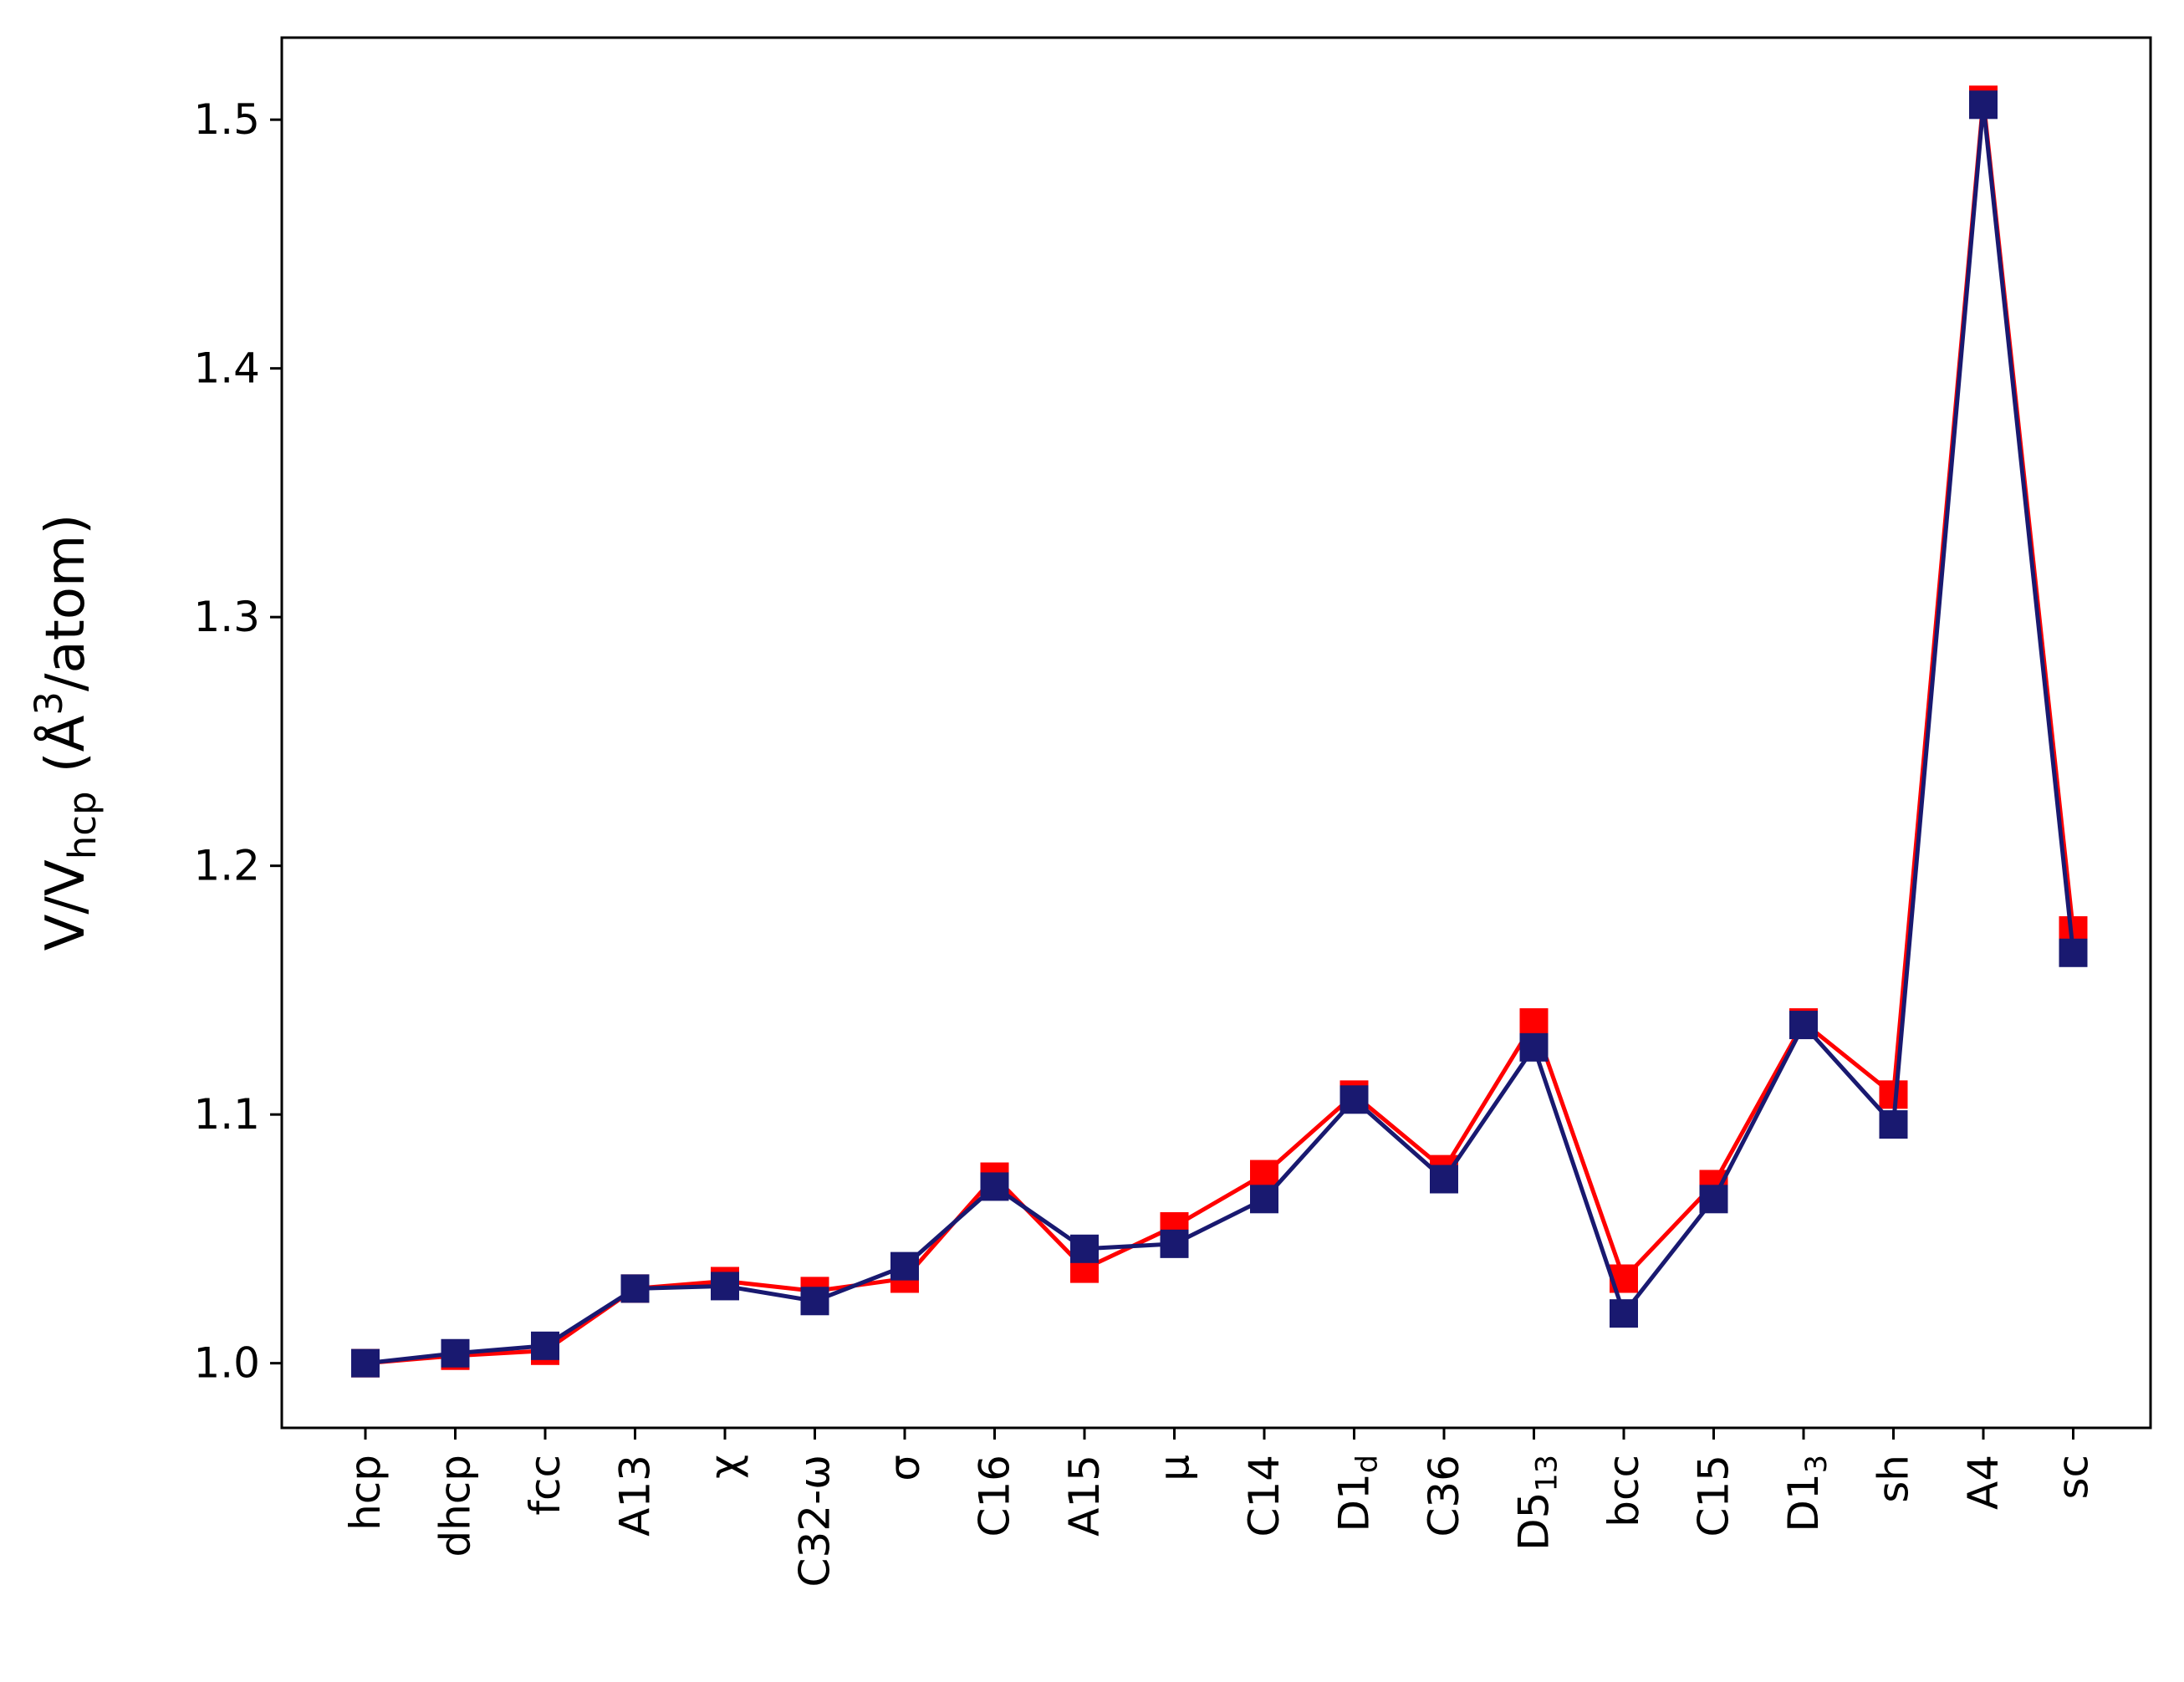 This screenshot has height=1682, width=2184. What do you see at coordinates (66, 602) in the screenshot?
I see `y-axis-title-unit-close: /atom)` at bounding box center [66, 602].